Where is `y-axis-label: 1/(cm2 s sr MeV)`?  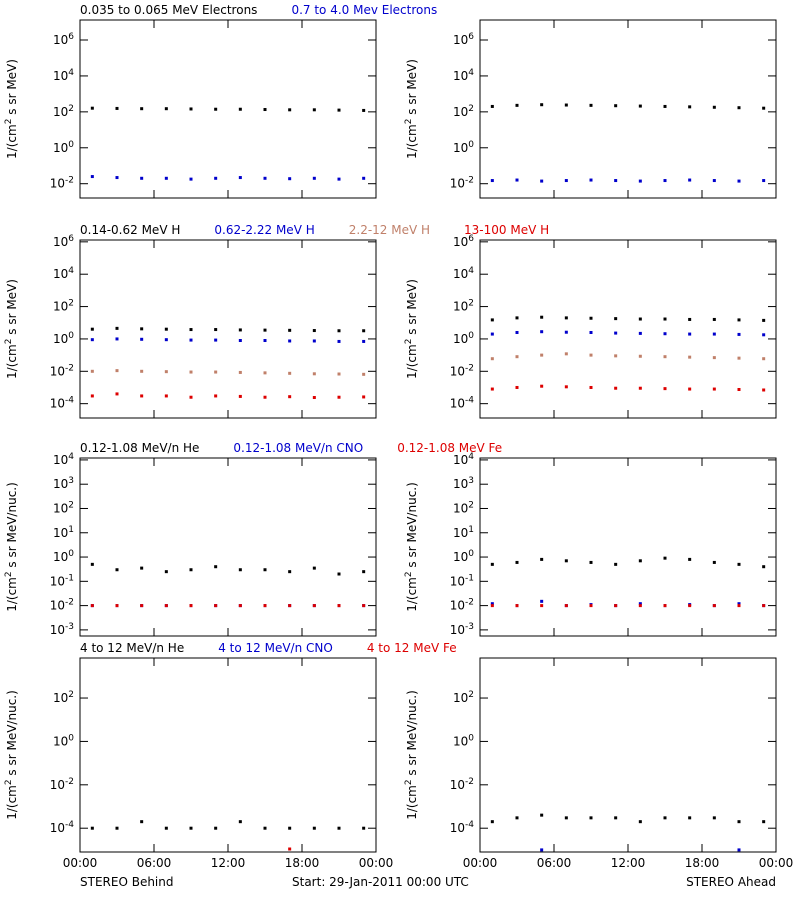
y-axis-label: 1/(cm2 s sr MeV) is located at coordinates (411, 329).